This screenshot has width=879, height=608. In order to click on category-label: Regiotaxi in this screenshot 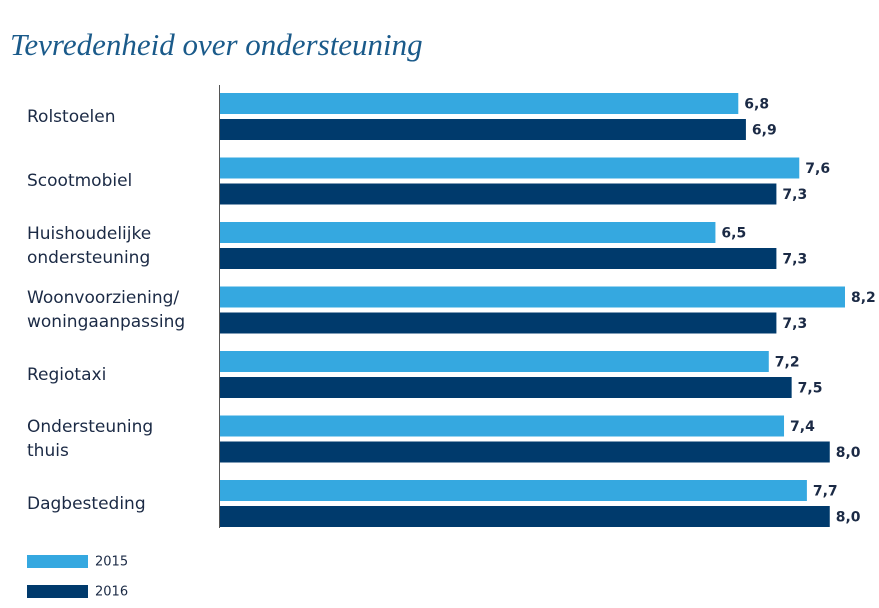, I will do `click(67, 374)`.